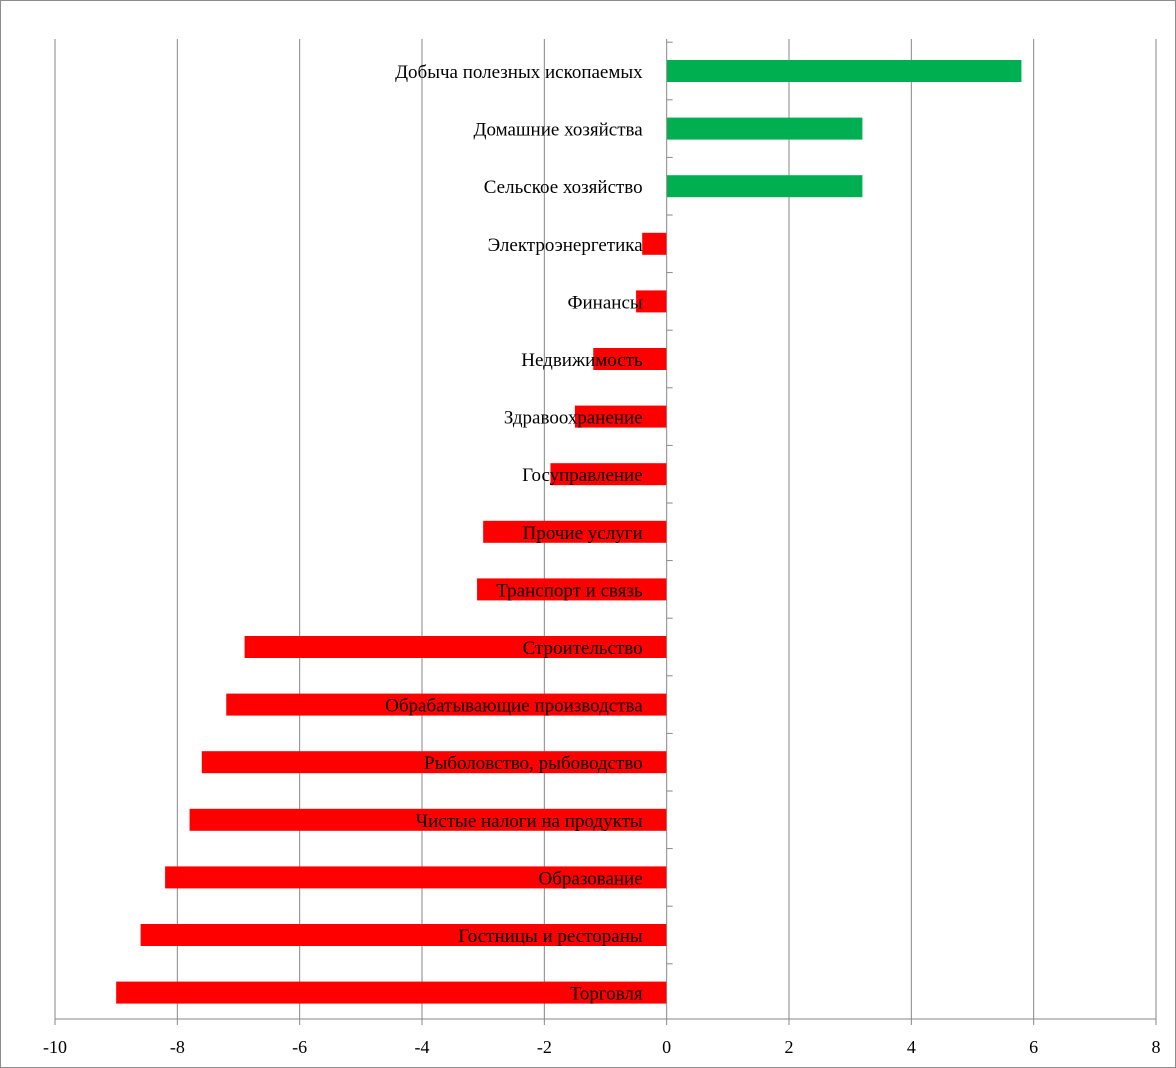  Describe the element at coordinates (566, 245) in the screenshot. I see `category-label-3: Электроэнергетика` at that location.